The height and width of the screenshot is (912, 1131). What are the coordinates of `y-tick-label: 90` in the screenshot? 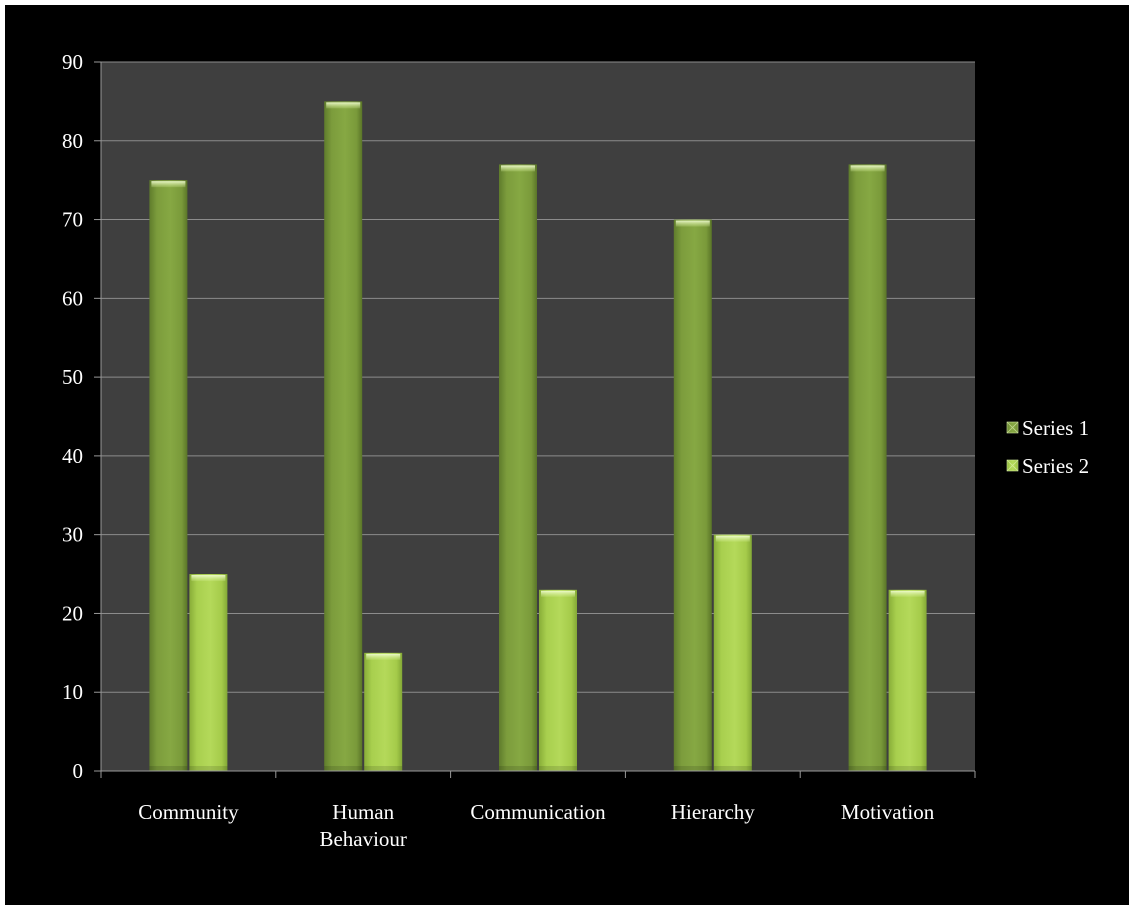 It's located at (72, 62).